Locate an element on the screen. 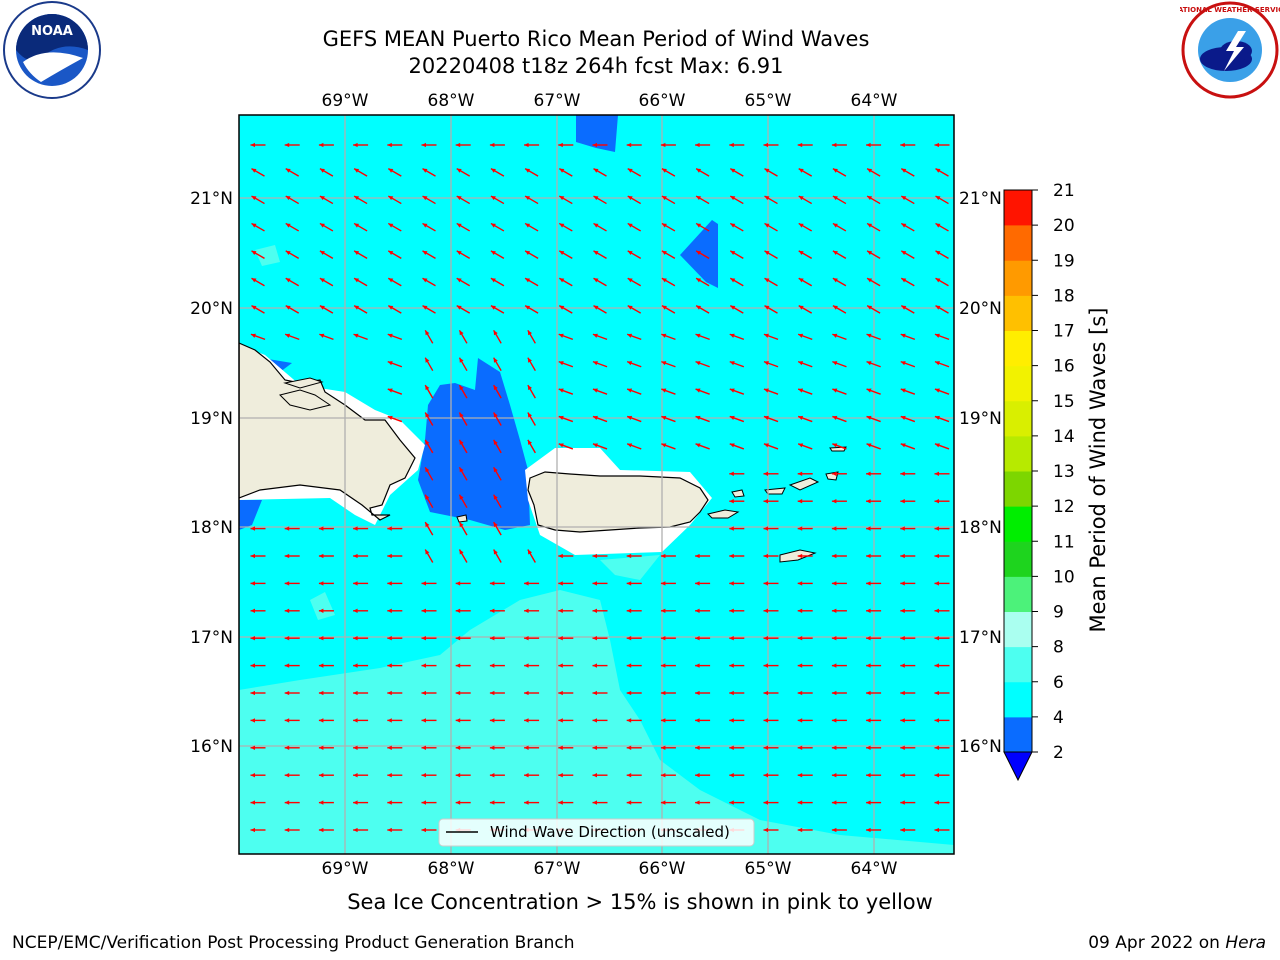  period-2-4-west-edge is located at coordinates (250, 515).